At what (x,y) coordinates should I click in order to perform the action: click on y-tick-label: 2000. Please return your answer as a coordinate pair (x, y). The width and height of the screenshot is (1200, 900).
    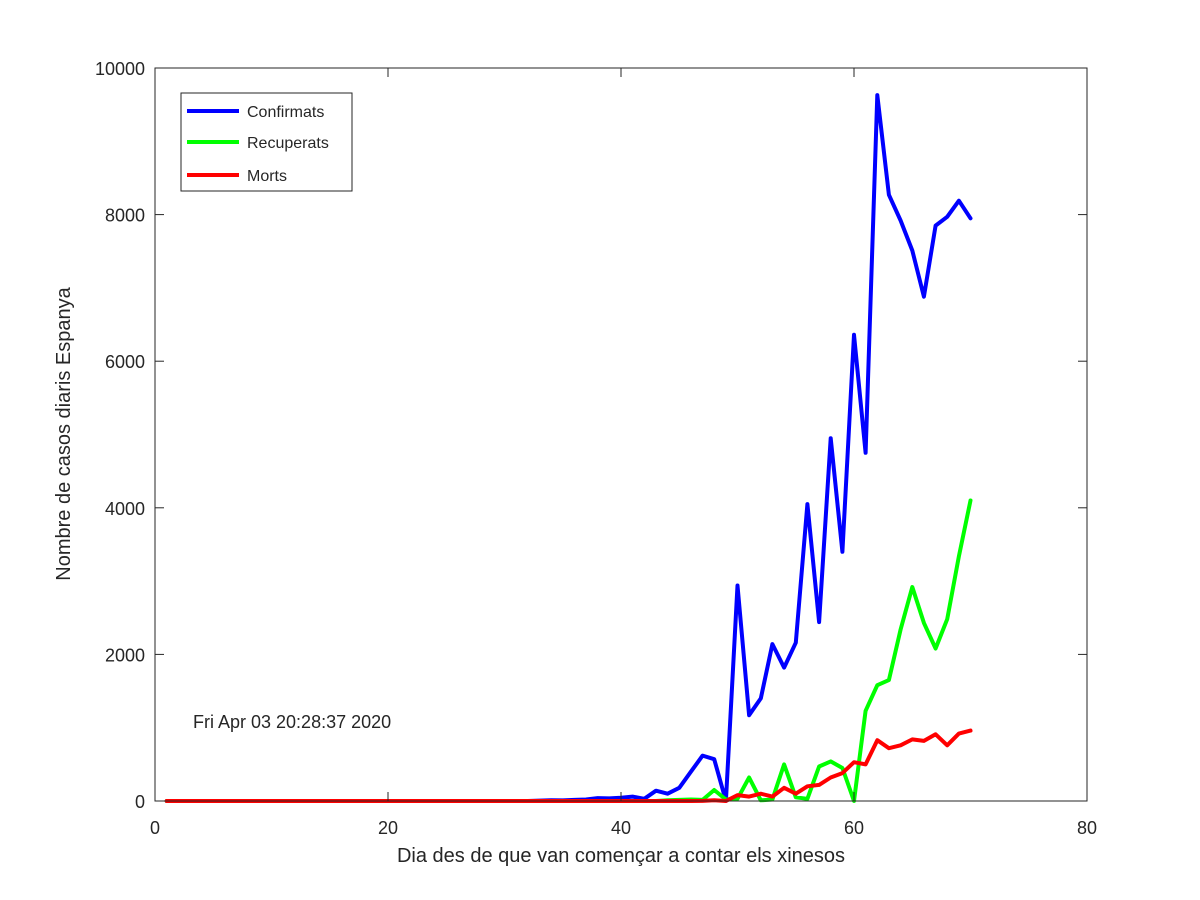
    Looking at the image, I should click on (125, 655).